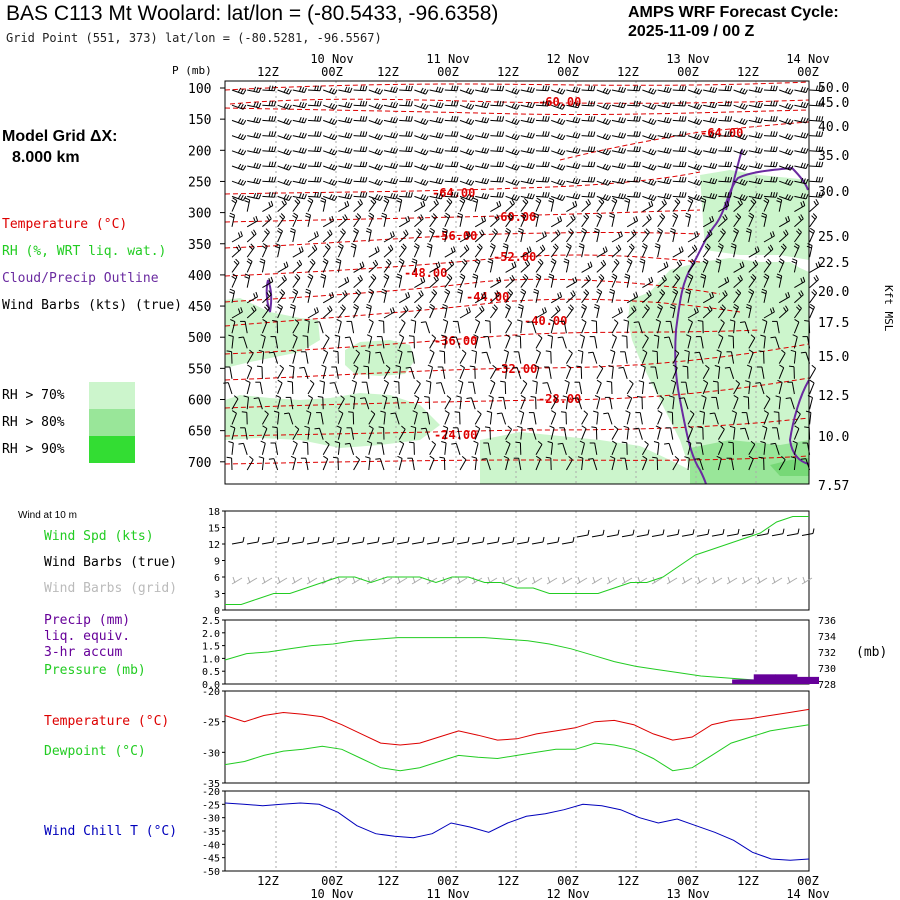 This screenshot has width=900, height=900. I want to click on pressure-axis-label: P (mb), so click(192, 70).